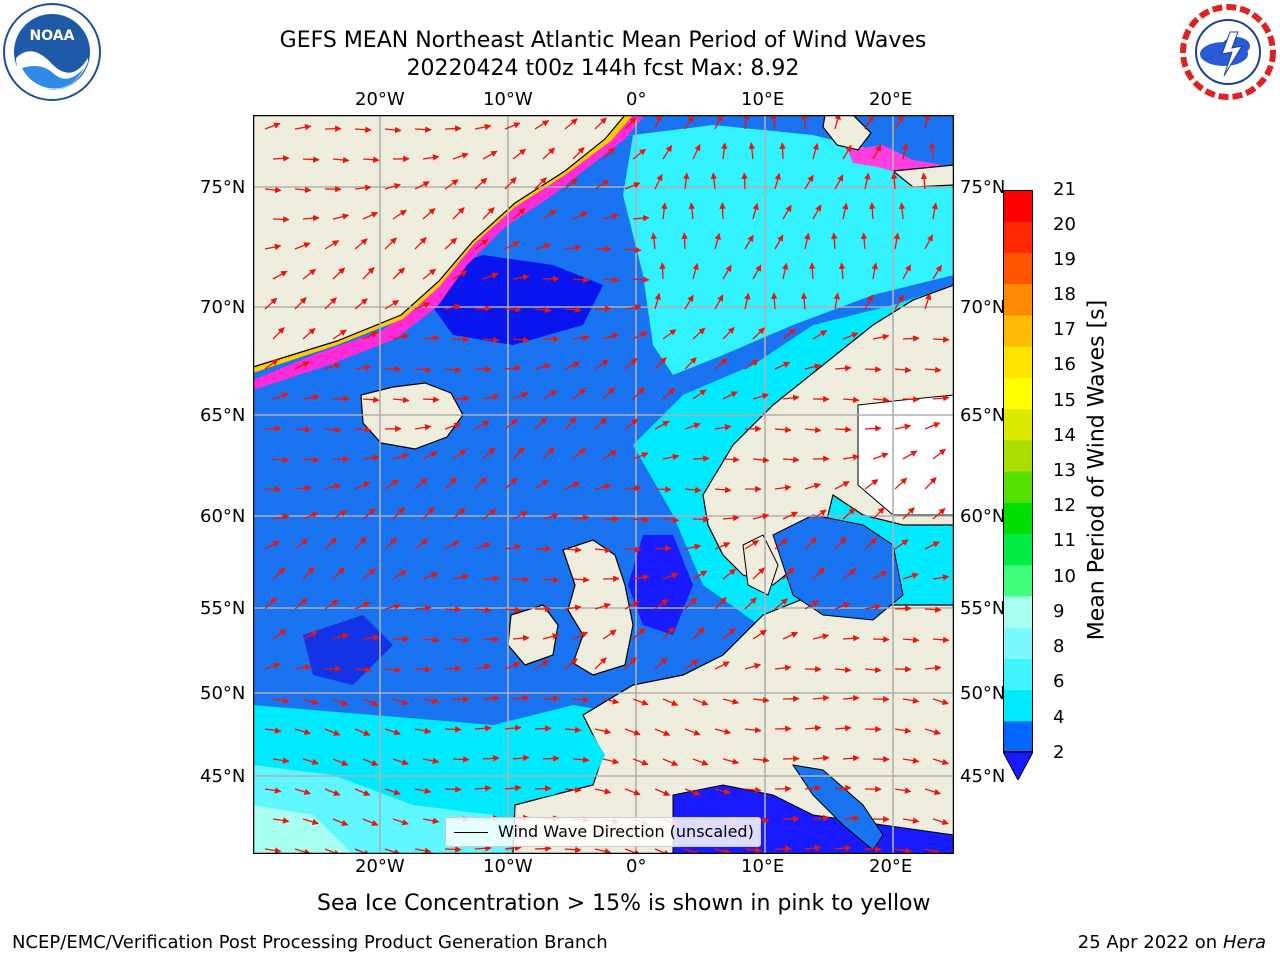  What do you see at coordinates (1059, 717) in the screenshot?
I see `colorbar-tick-4: 4` at bounding box center [1059, 717].